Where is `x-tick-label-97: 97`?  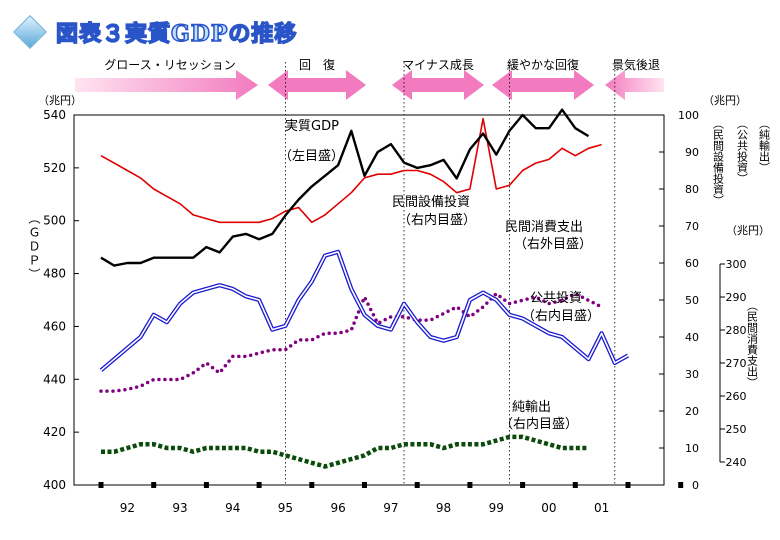
x-tick-label-97: 97 is located at coordinates (390, 508).